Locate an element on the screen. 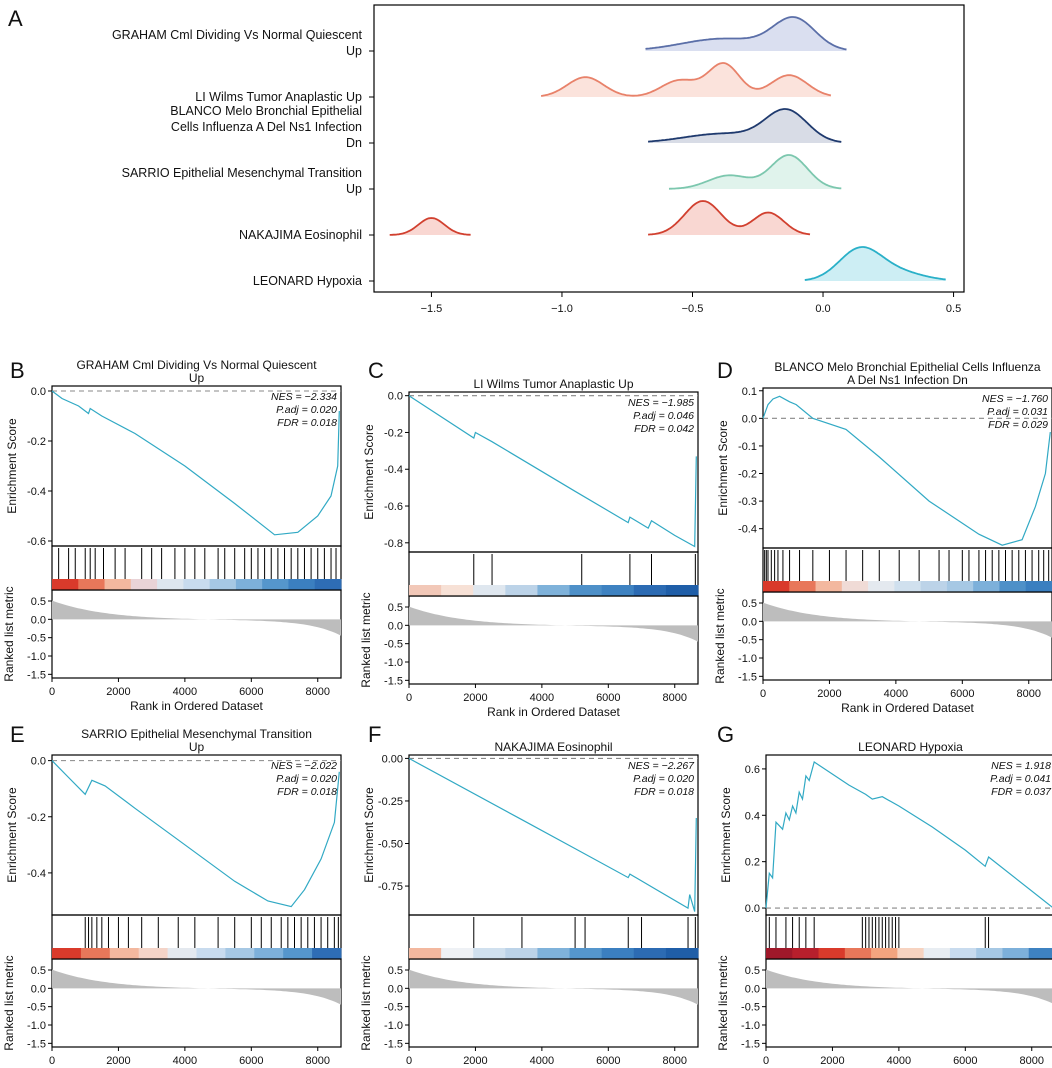 The width and height of the screenshot is (1052, 1068). ridge-label: SARRIO Epithelial Mesenchymal Transition is located at coordinates (242, 173).